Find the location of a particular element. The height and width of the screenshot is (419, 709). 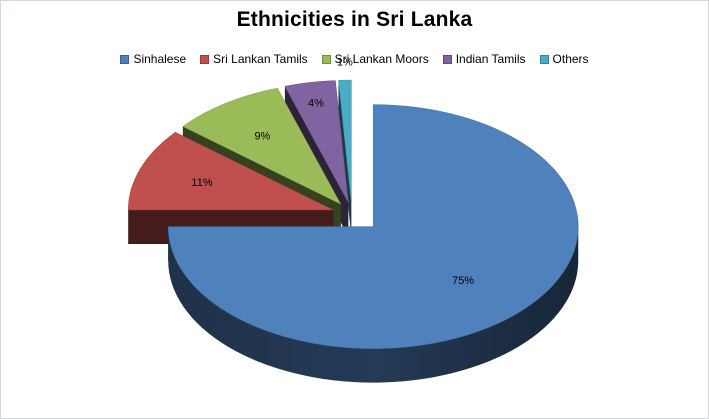

legend-swatch-sinhalese is located at coordinates (125, 59).